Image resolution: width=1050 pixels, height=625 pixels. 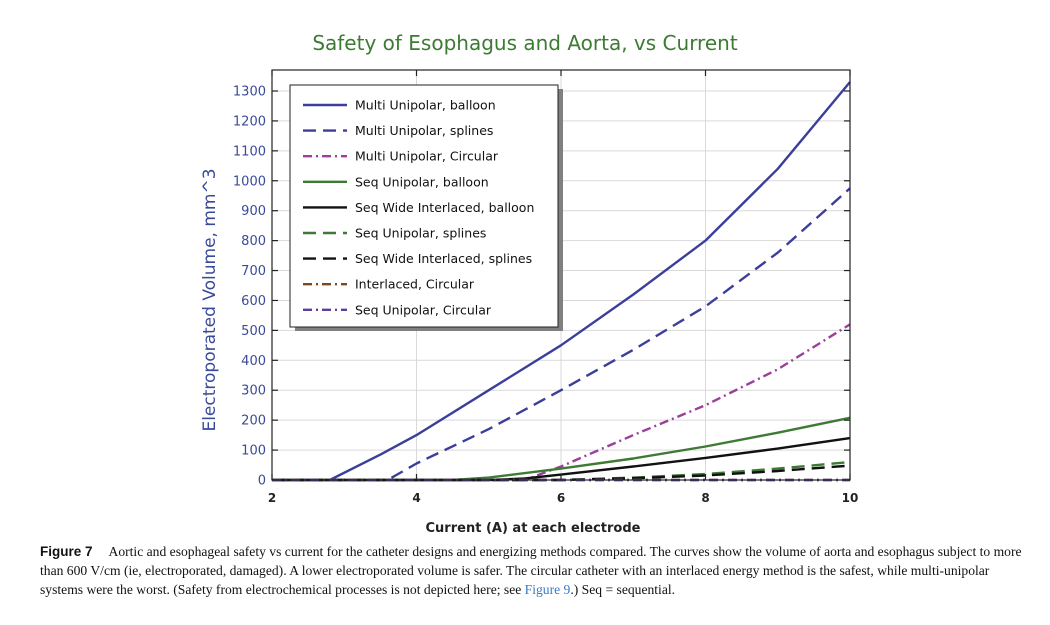 What do you see at coordinates (253, 391) in the screenshot?
I see `y-tick-label: 300` at bounding box center [253, 391].